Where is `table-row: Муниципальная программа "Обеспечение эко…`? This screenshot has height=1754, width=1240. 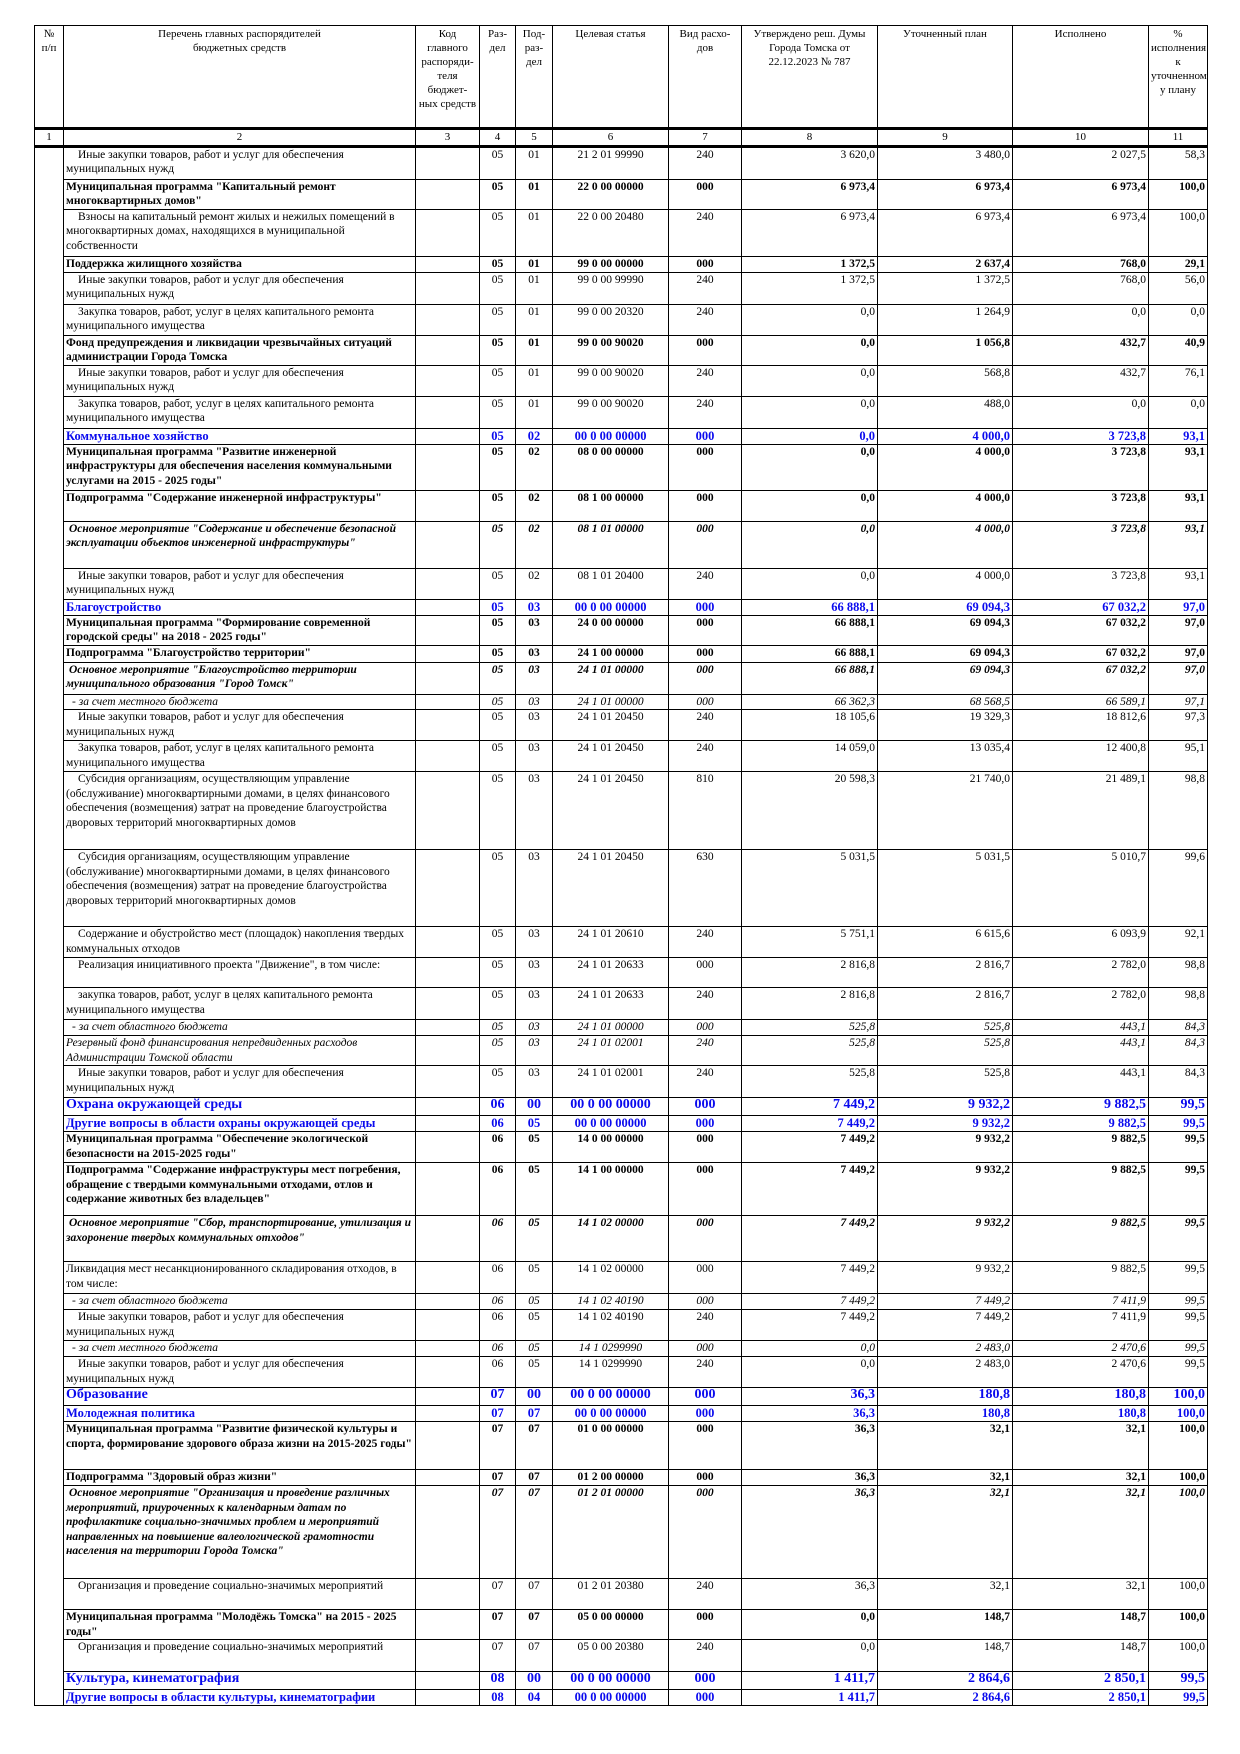 table-row: Муниципальная программа "Обеспечение эко… is located at coordinates (621, 1147).